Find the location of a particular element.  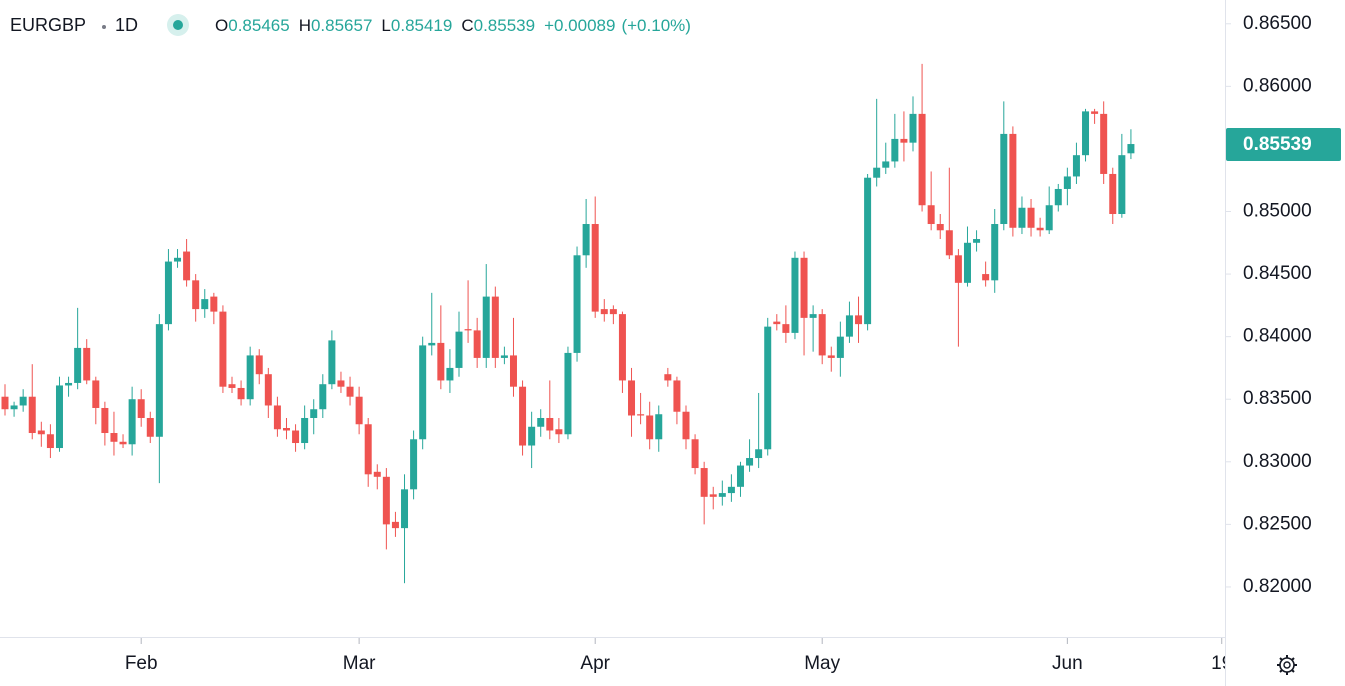

y-tick-label: 0.82500 is located at coordinates (1277, 523).